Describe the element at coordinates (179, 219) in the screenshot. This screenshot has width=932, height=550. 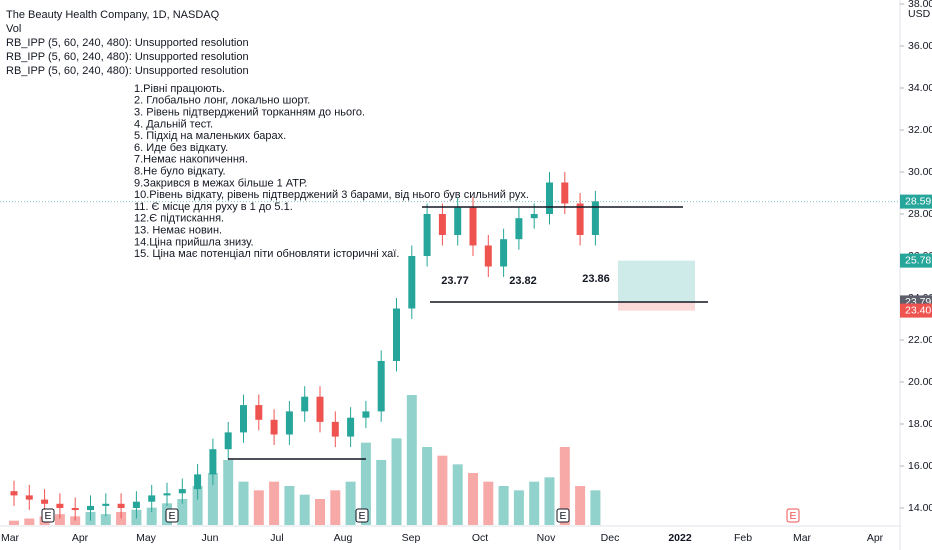
I see `note-line: 12.Є підтискання.` at that location.